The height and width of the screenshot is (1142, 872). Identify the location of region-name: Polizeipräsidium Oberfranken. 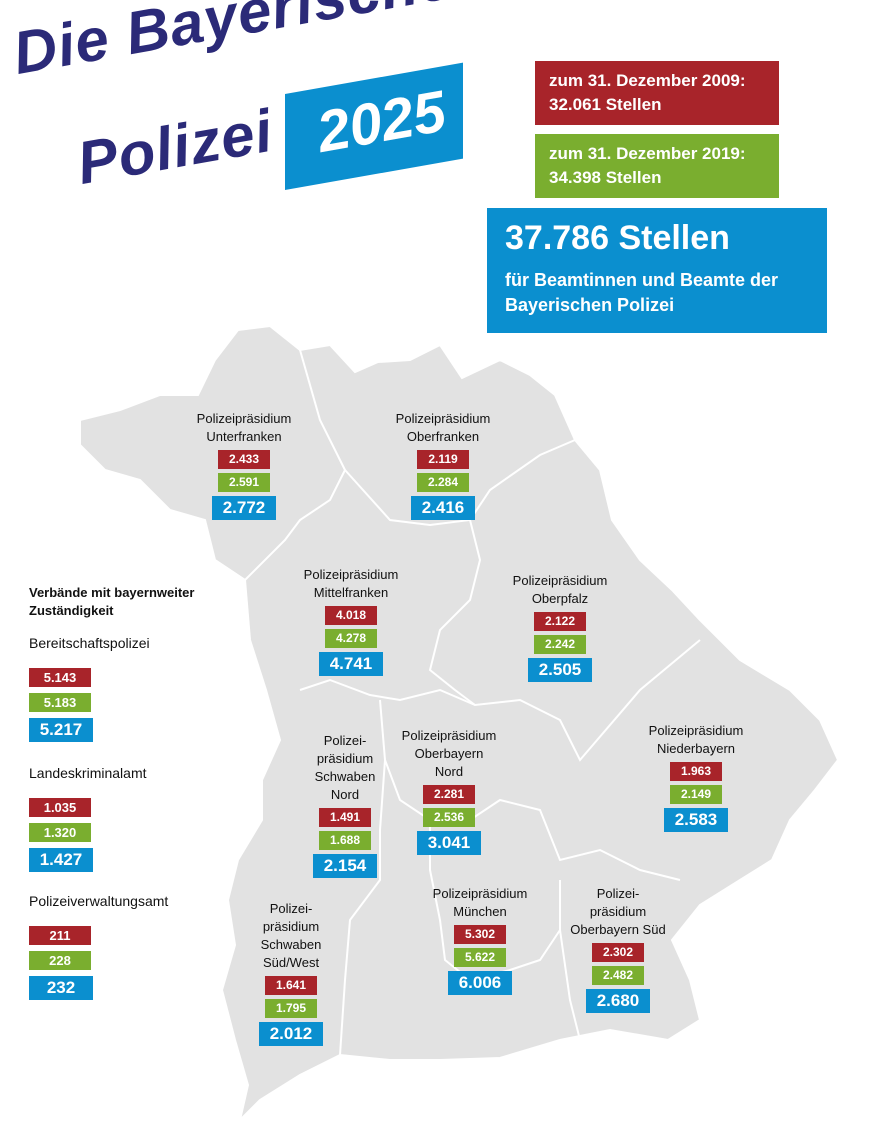
(443, 427).